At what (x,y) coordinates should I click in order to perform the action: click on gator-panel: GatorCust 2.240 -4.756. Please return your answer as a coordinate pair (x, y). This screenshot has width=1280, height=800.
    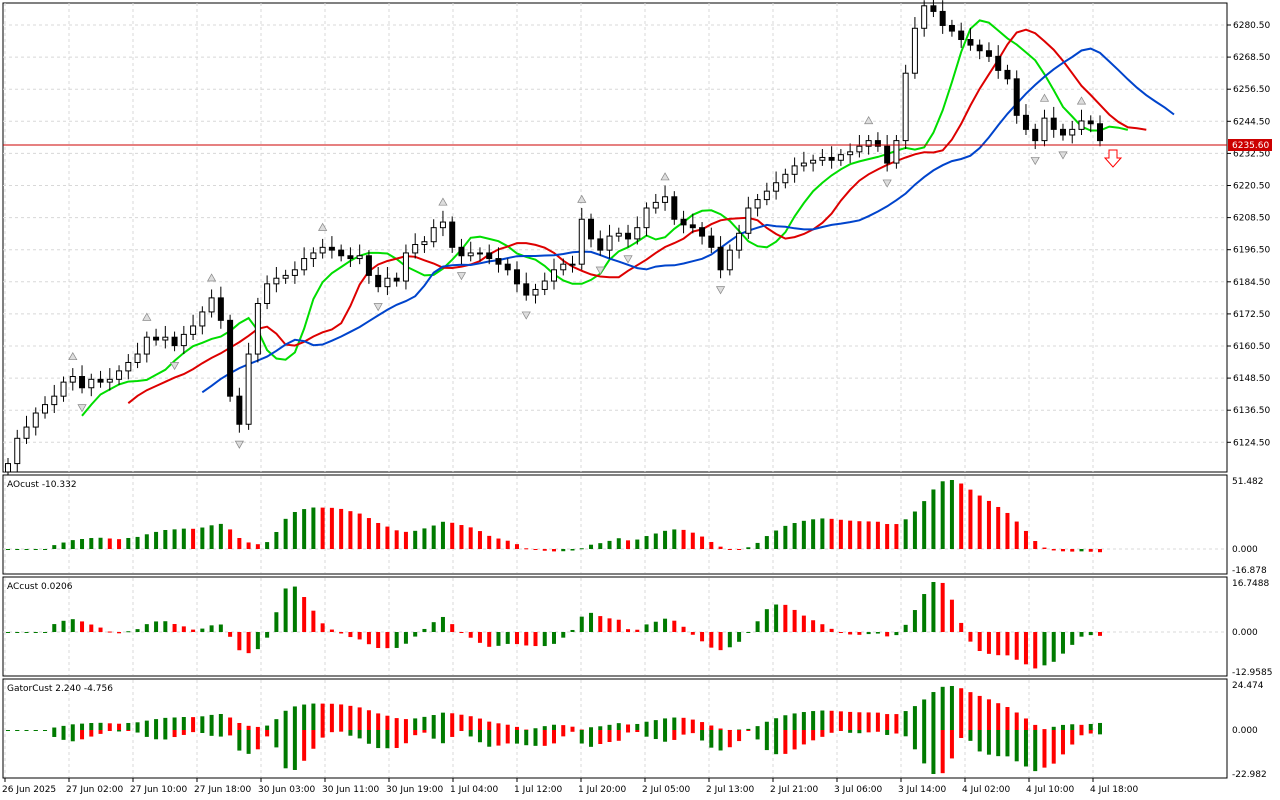
    Looking at the image, I should click on (615, 728).